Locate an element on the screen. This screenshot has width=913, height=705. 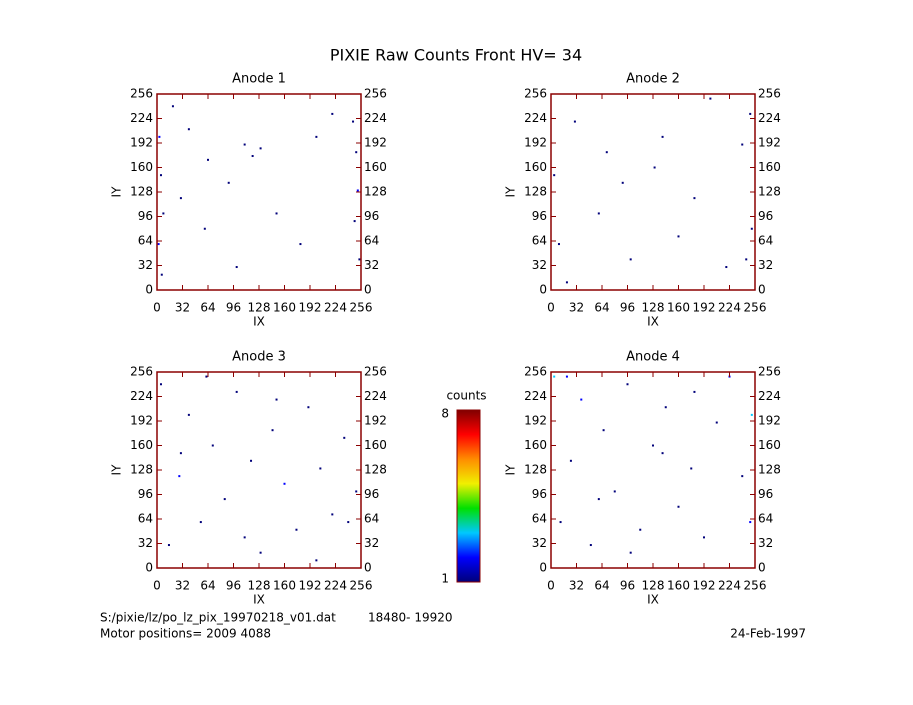
panel-title: Anode 4 is located at coordinates (653, 357).